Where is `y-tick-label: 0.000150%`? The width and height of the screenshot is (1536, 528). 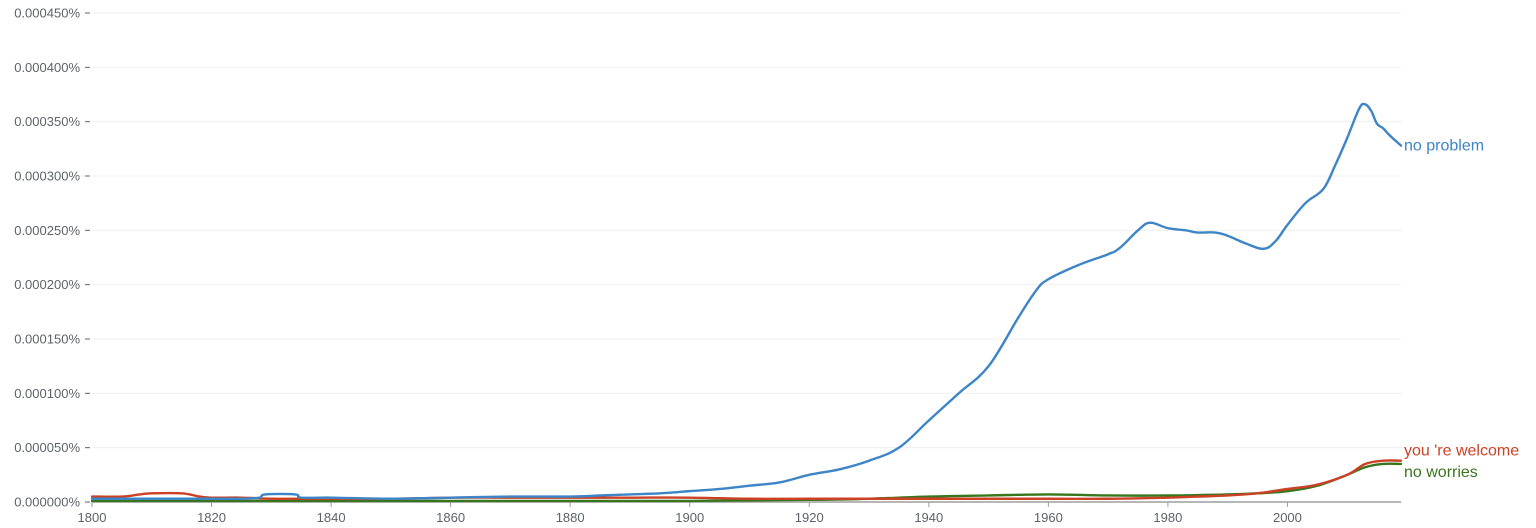
y-tick-label: 0.000150% is located at coordinates (47, 339).